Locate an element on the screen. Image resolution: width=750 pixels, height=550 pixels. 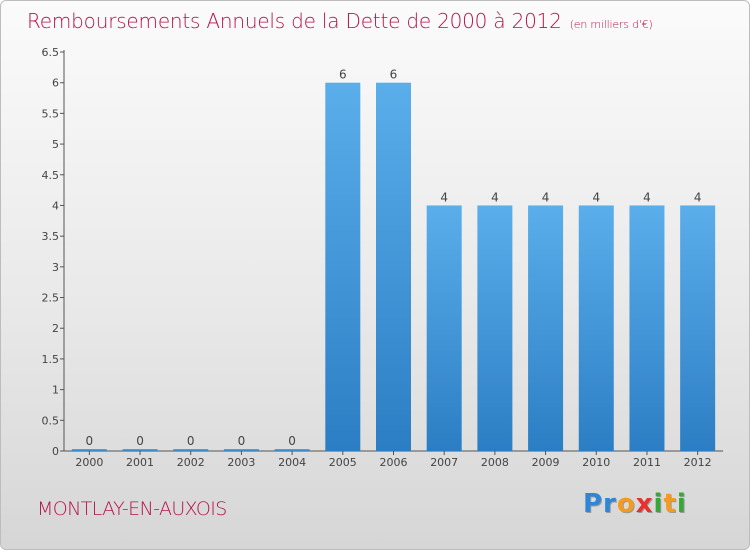
bar-2000 is located at coordinates (89, 450).